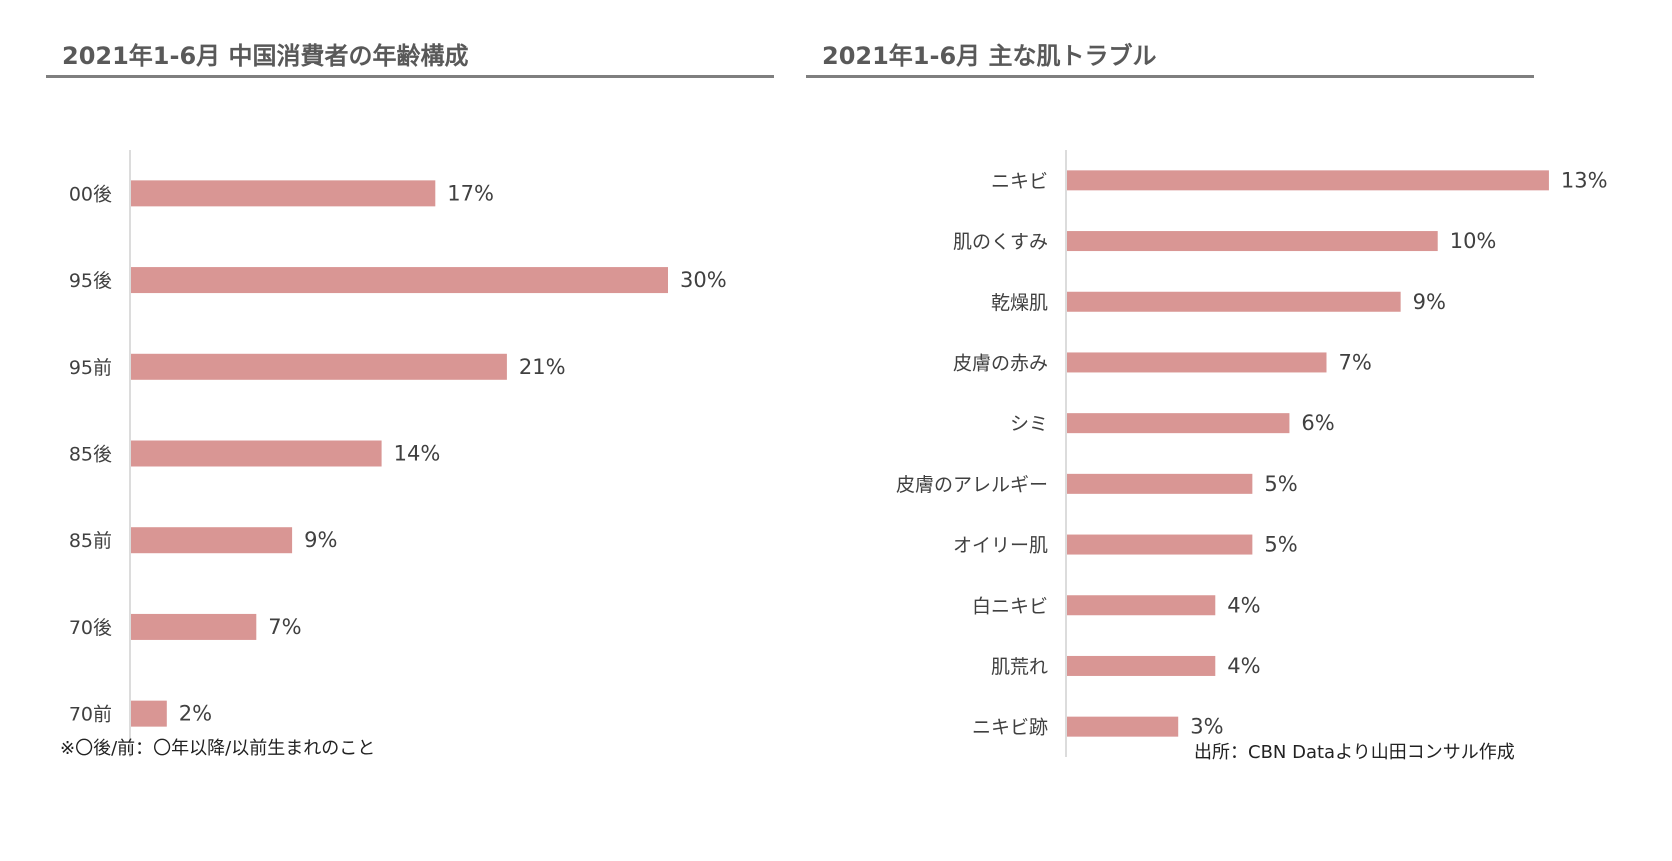 This screenshot has height=861, width=1672. I want to click on age-category-label: 70後, so click(90, 628).